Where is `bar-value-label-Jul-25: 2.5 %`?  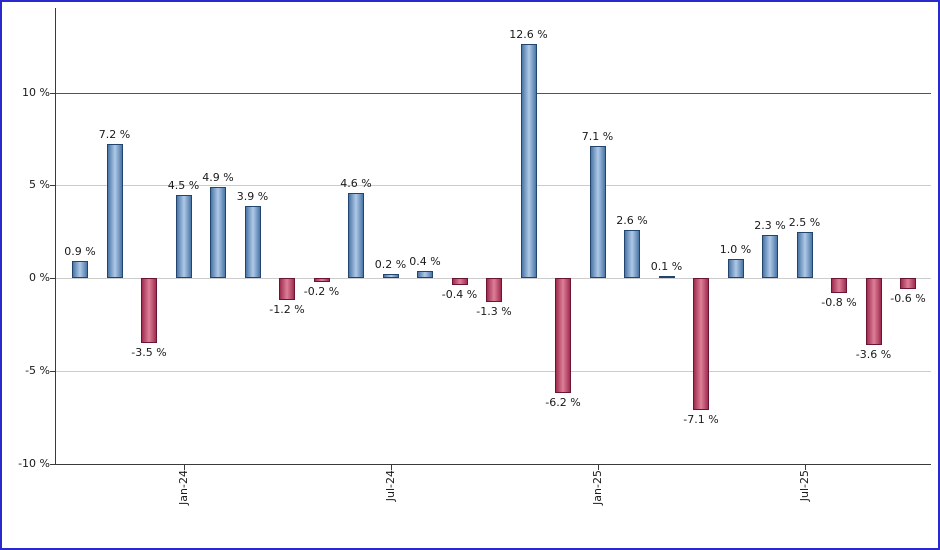 bar-value-label-Jul-25: 2.5 % is located at coordinates (804, 222).